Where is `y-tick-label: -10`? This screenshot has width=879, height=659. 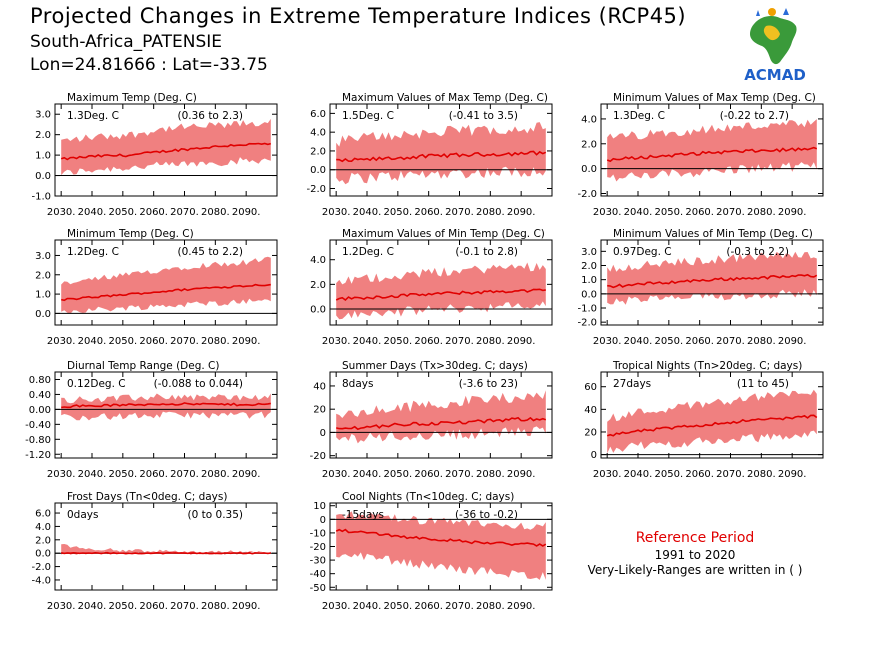 y-tick-label: -10 is located at coordinates (318, 533).